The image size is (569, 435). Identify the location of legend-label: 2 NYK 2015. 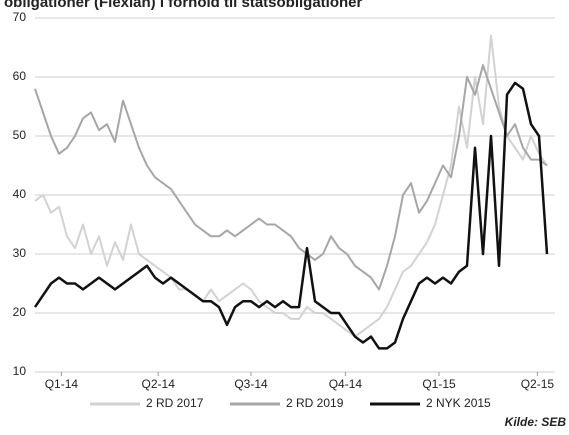
(458, 403).